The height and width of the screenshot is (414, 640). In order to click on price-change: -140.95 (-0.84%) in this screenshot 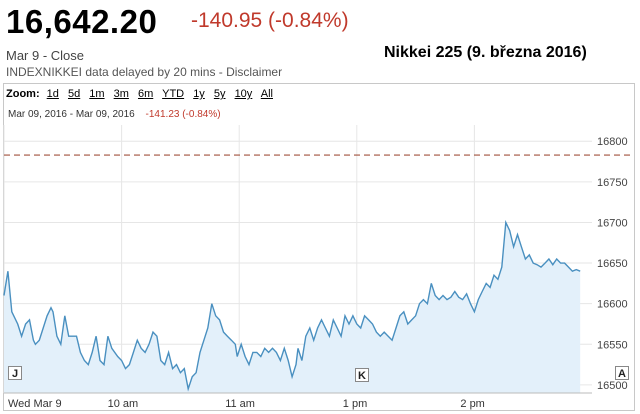, I will do `click(270, 20)`.